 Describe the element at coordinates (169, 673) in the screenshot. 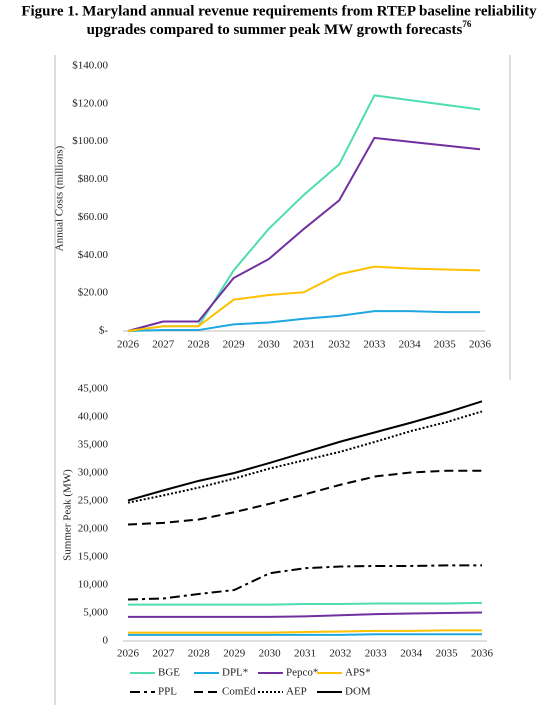

I see `legend-label: BGE` at that location.